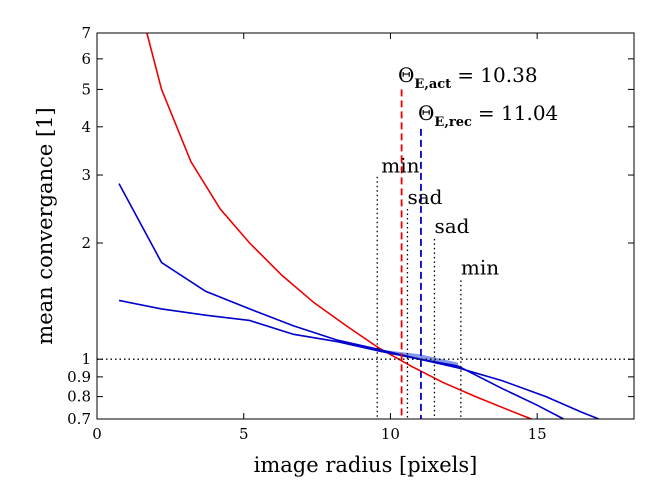  I want to click on x-tick-label: 15, so click(537, 434).